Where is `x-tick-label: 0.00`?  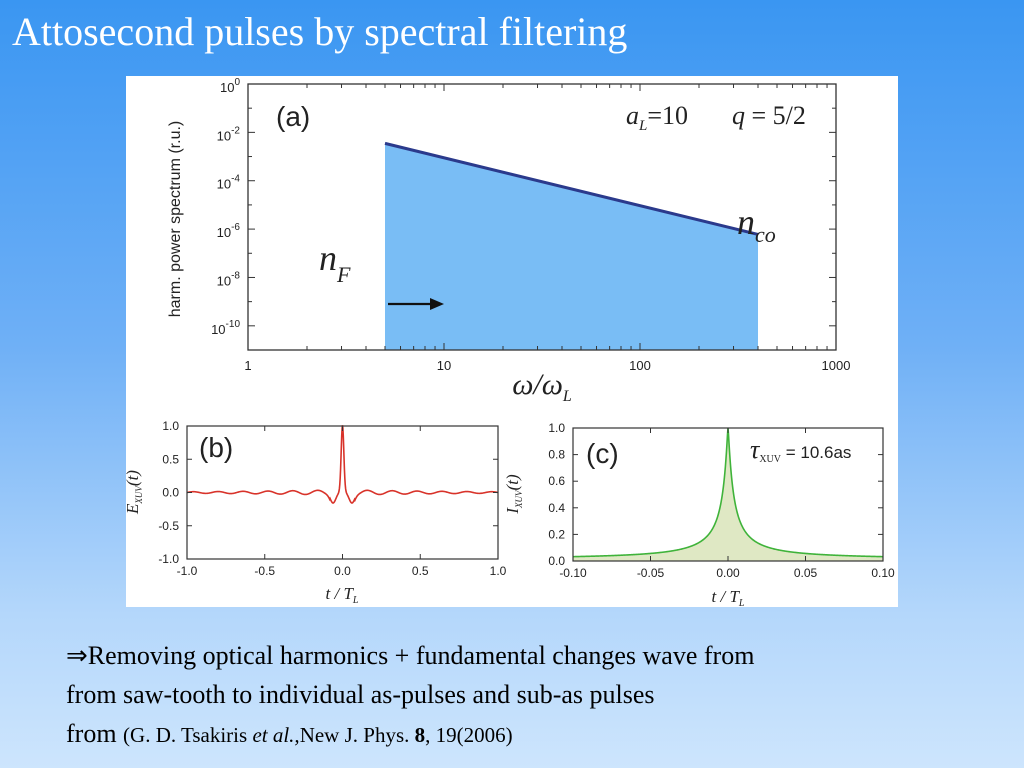 x-tick-label: 0.00 is located at coordinates (728, 573).